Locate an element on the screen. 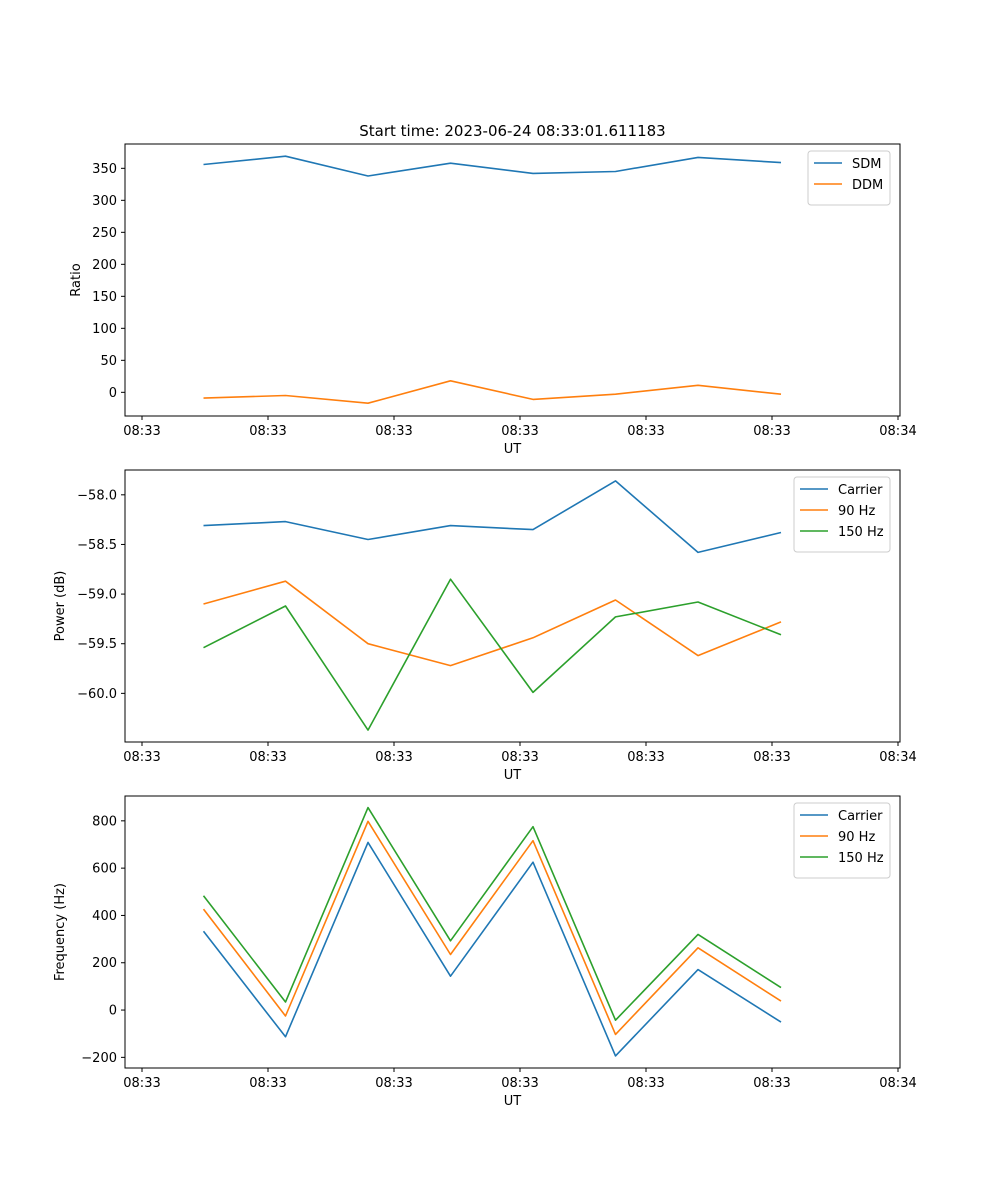 The height and width of the screenshot is (1200, 1000). y-tick-label: 350 is located at coordinates (104, 169).